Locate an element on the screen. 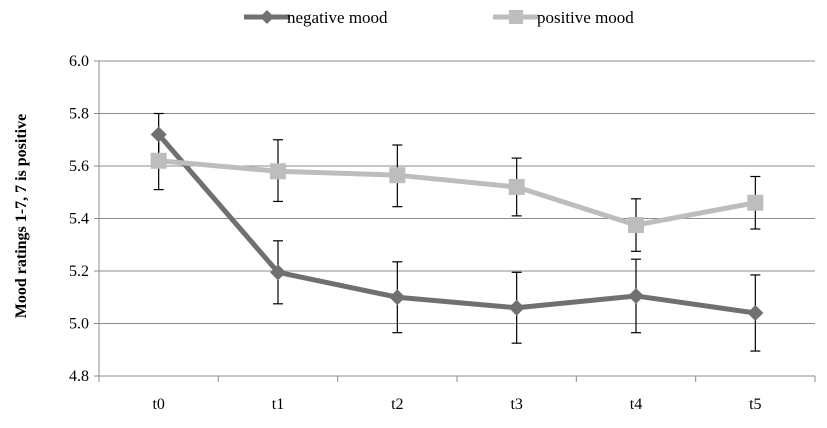 This screenshot has height=428, width=827. point-positive-mood-t1 is located at coordinates (278, 171).